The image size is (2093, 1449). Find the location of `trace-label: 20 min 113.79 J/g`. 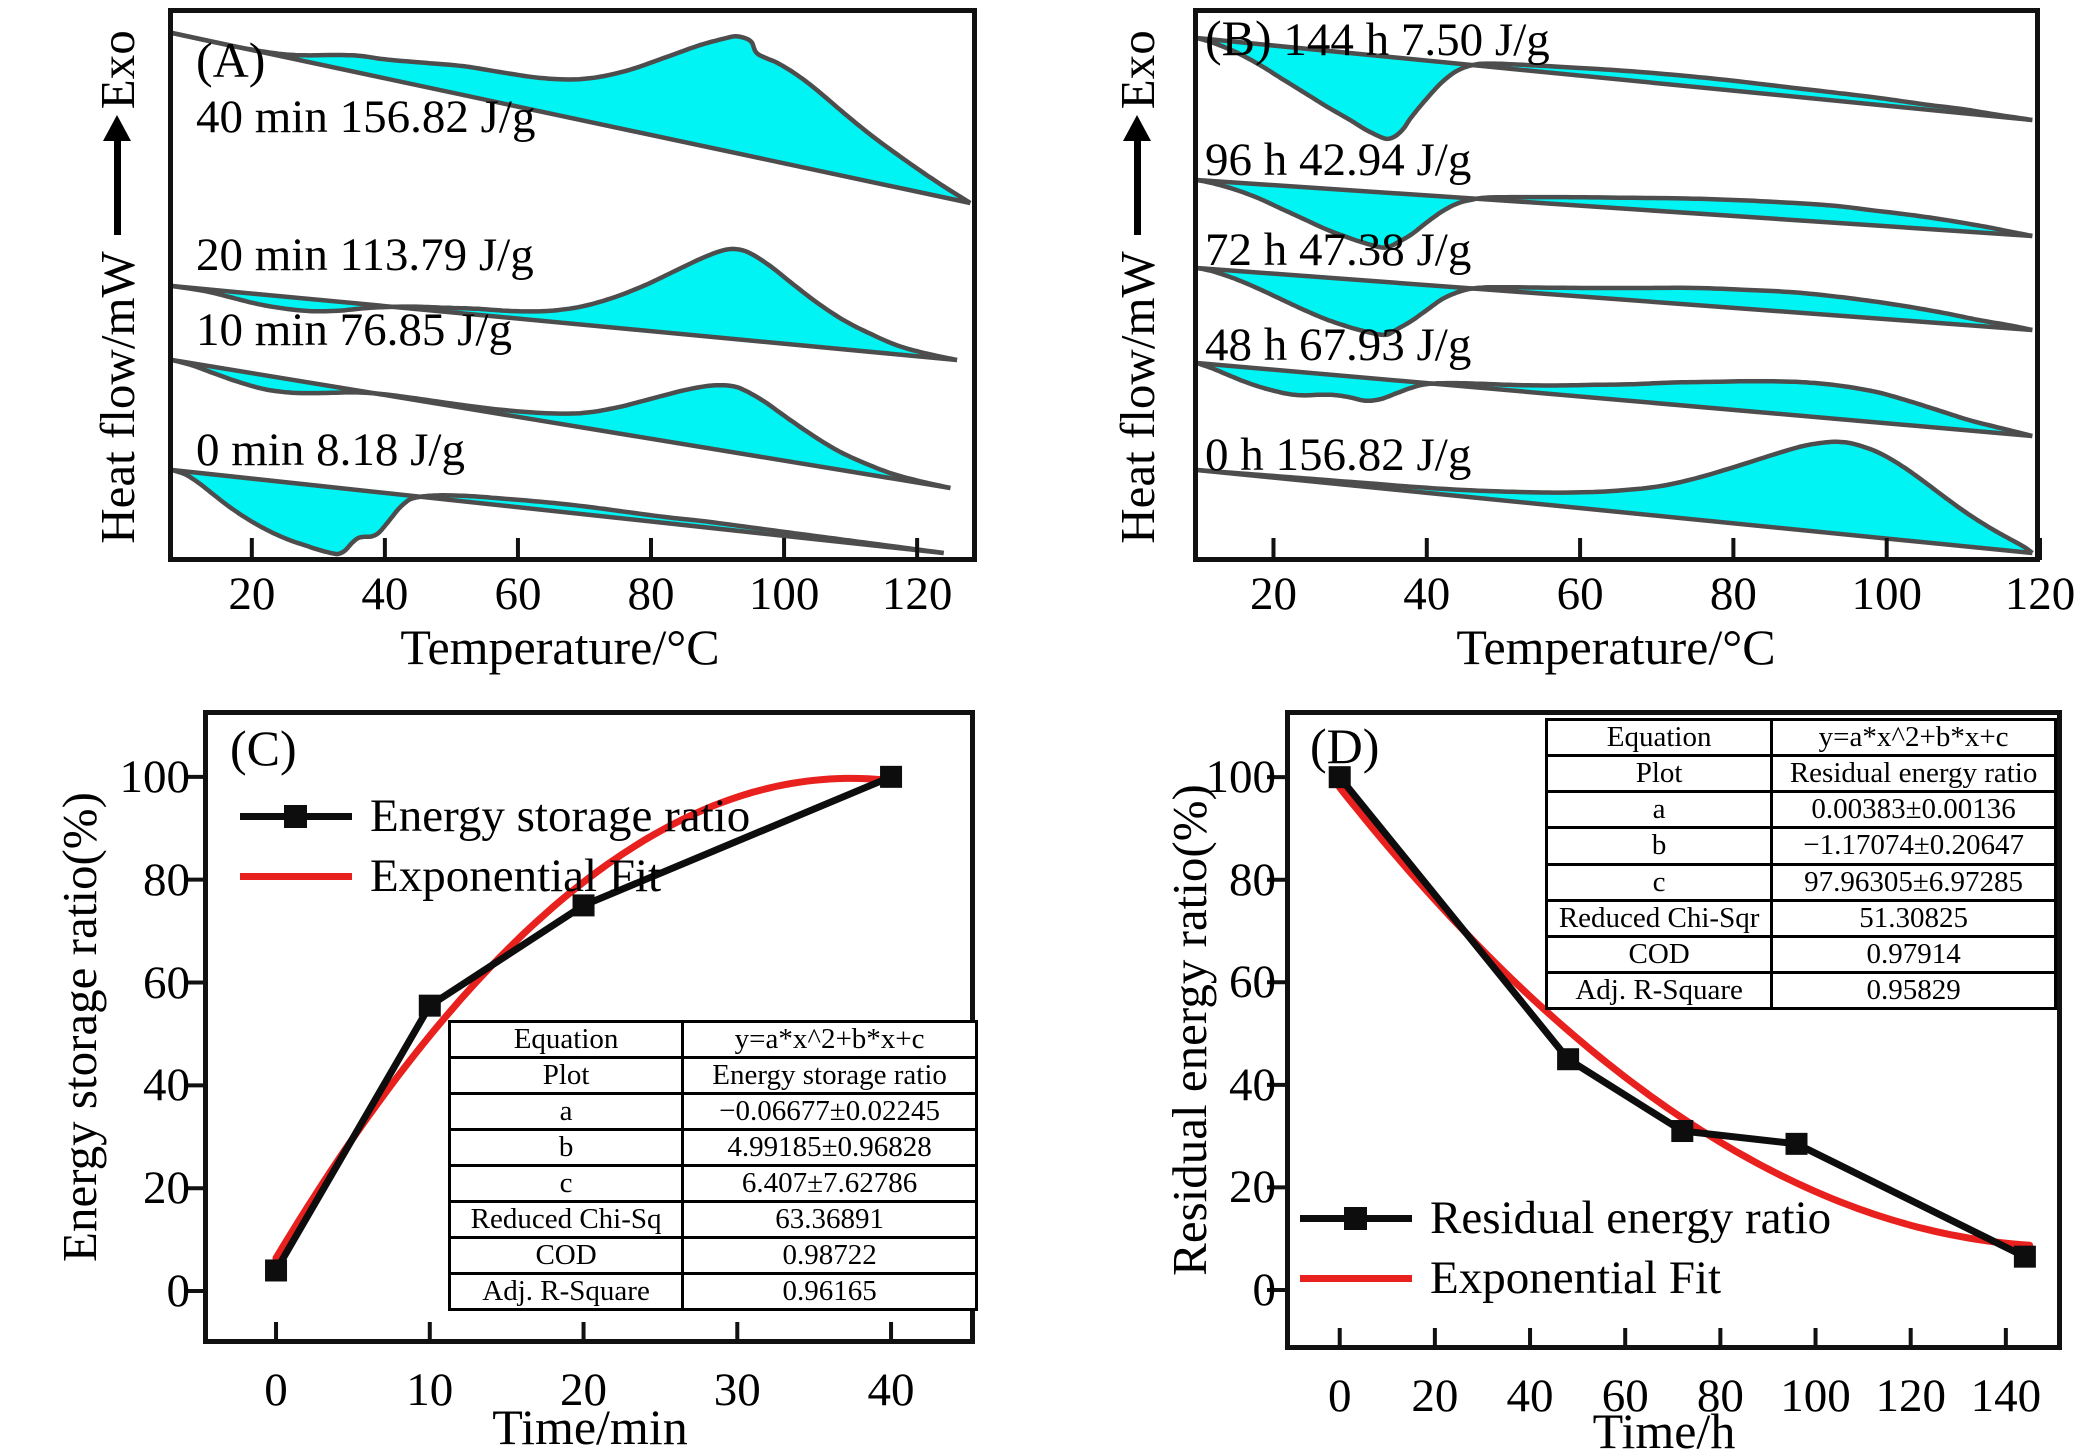

trace-label: 20 min 113.79 J/g is located at coordinates (365, 255).